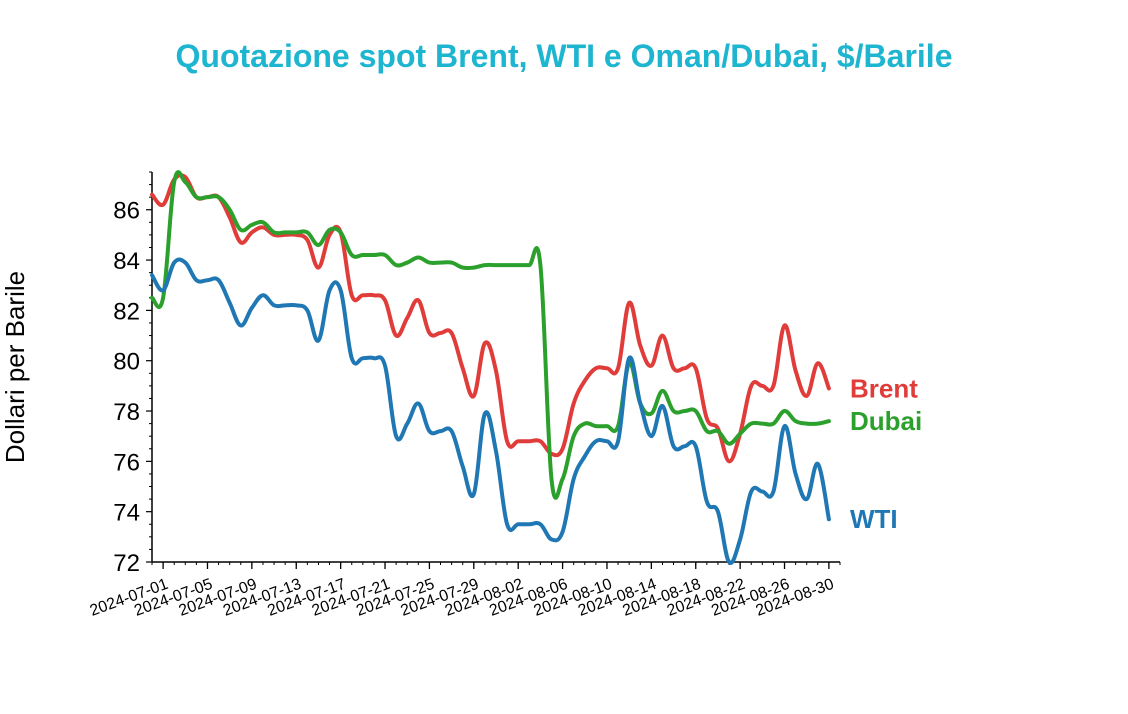  I want to click on series-label-brent: Brent, so click(884, 388).